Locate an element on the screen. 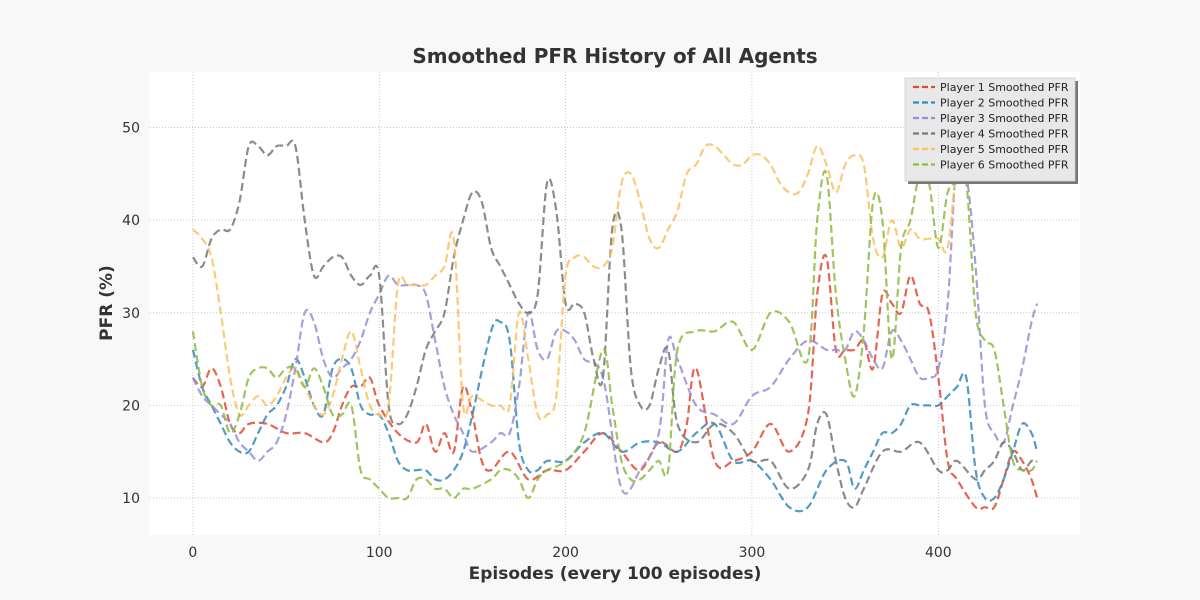 The height and width of the screenshot is (600, 1200). x-tick-label: 200 is located at coordinates (565, 553).